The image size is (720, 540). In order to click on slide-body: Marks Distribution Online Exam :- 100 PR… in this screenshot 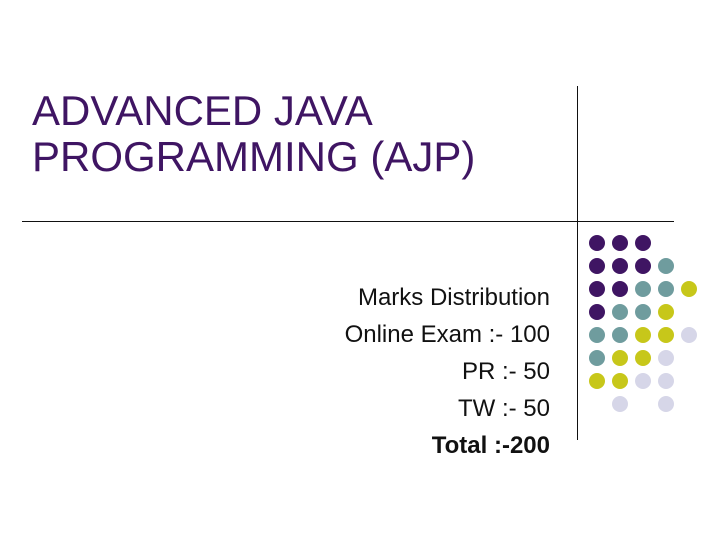, I will do `click(447, 371)`.